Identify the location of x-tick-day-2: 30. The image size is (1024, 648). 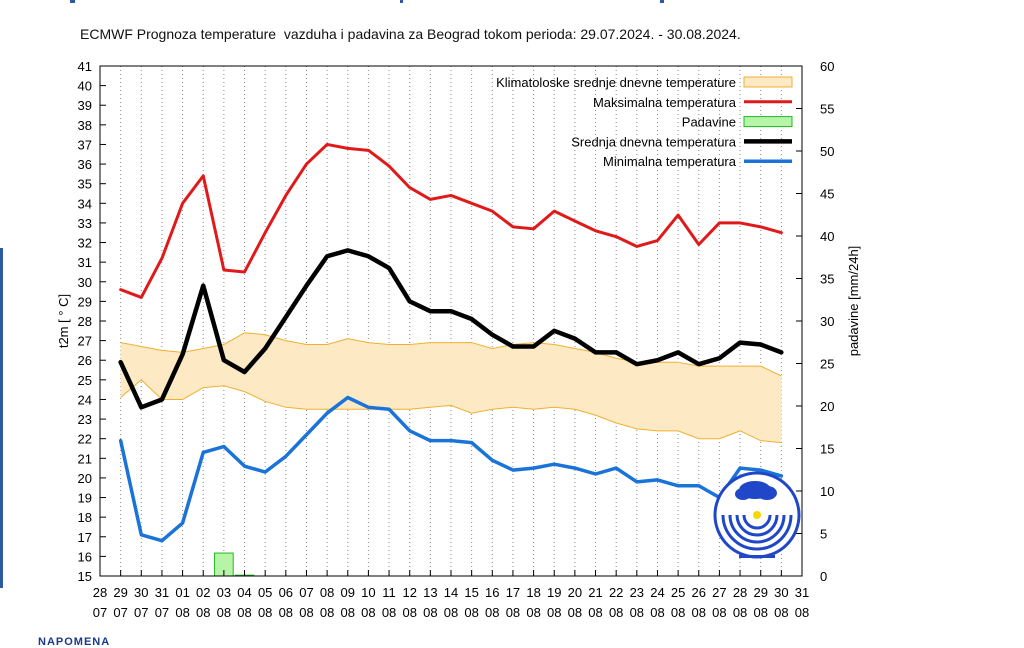
(141, 592).